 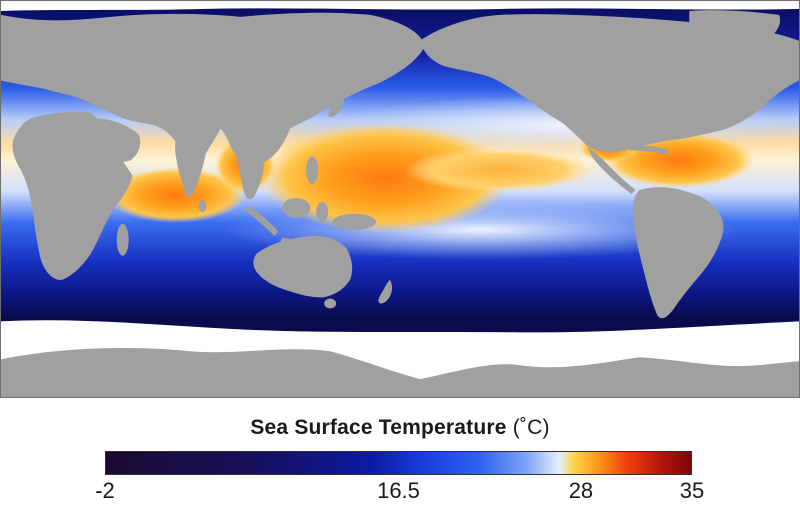 I want to click on madagascar-land, so click(x=122, y=239).